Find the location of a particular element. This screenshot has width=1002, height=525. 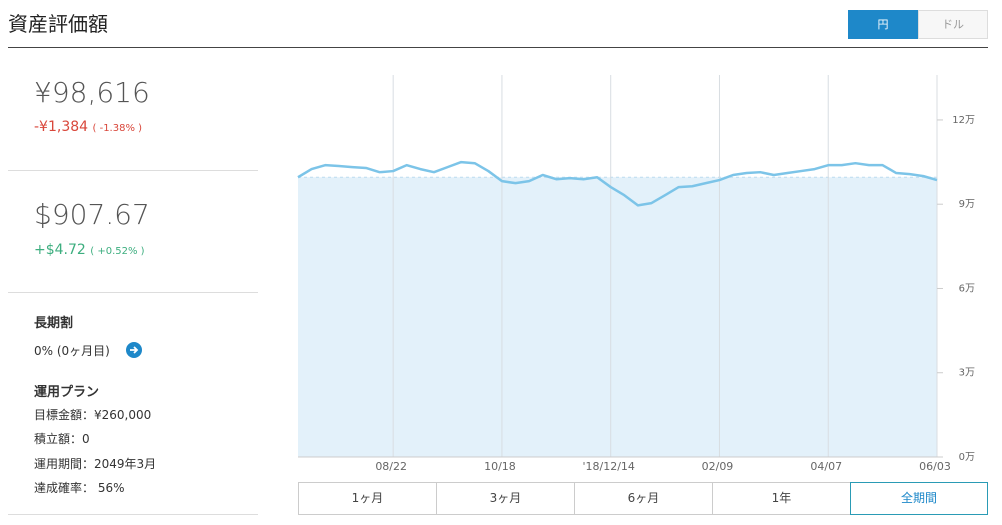

x-tick-label: 02/09 is located at coordinates (718, 466).